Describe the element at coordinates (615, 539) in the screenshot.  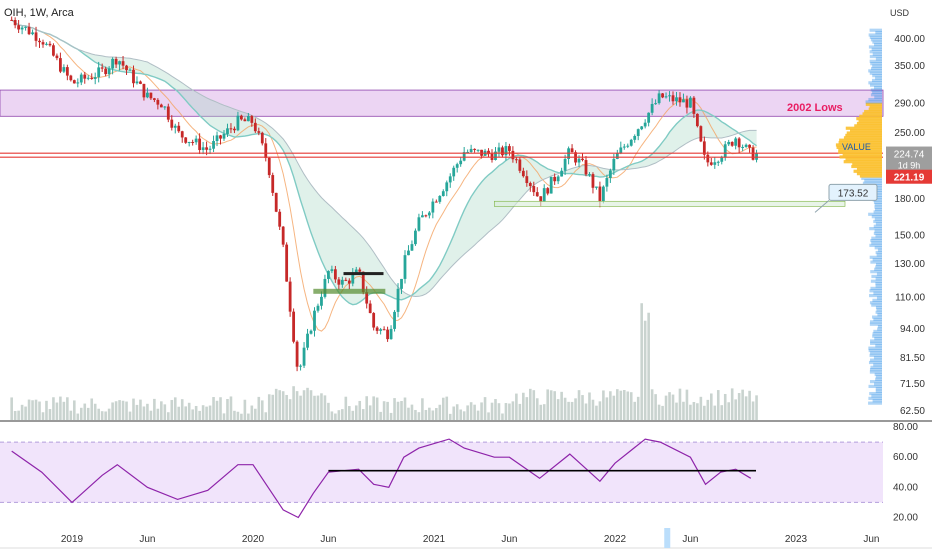
I see `time-tick-label: 2022` at that location.